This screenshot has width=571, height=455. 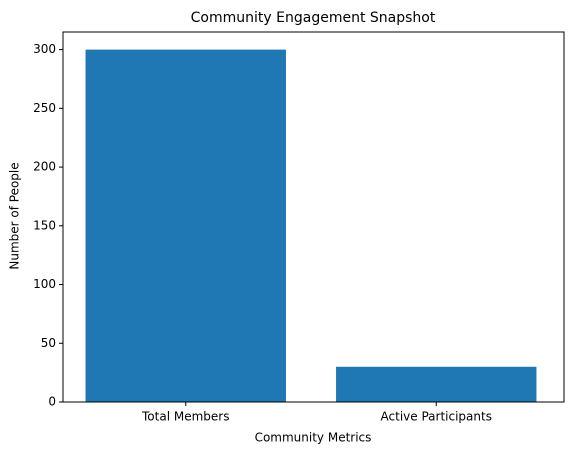 What do you see at coordinates (52, 402) in the screenshot?
I see `y-tick-label: 0` at bounding box center [52, 402].